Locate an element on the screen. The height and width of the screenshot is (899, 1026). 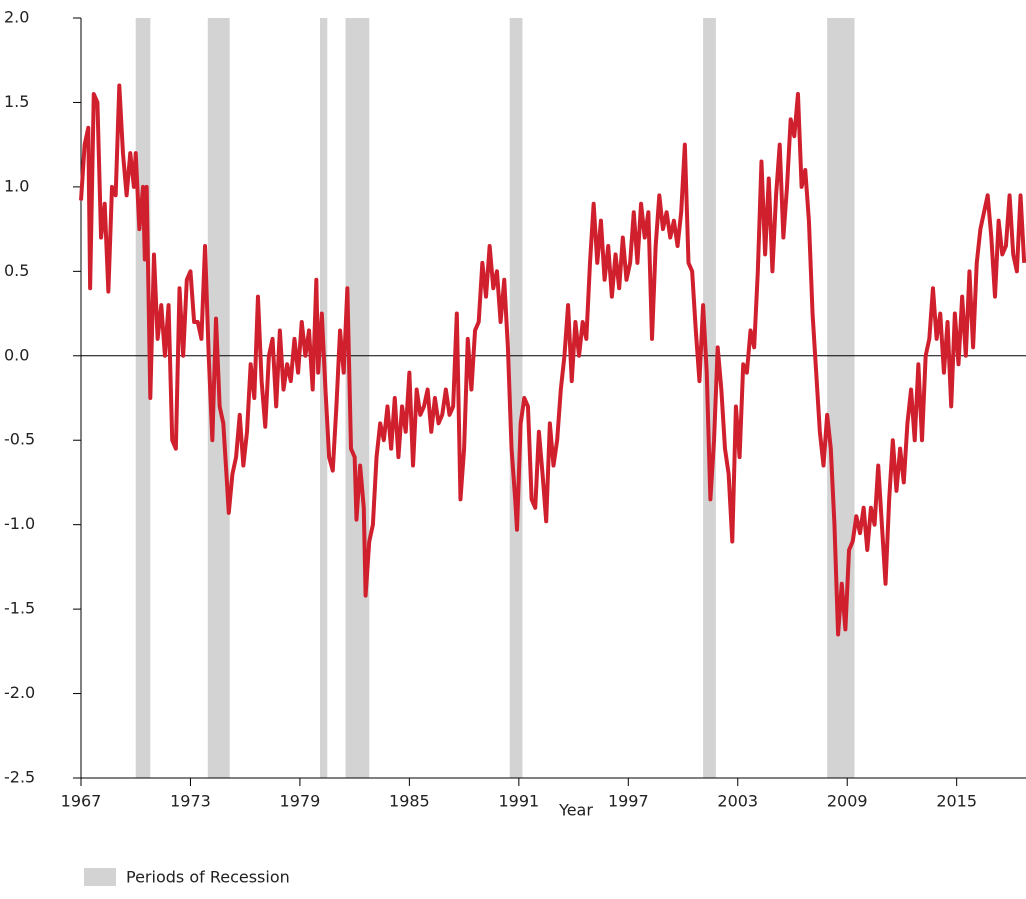
y-tick-label: 2.0 is located at coordinates (16, 17).